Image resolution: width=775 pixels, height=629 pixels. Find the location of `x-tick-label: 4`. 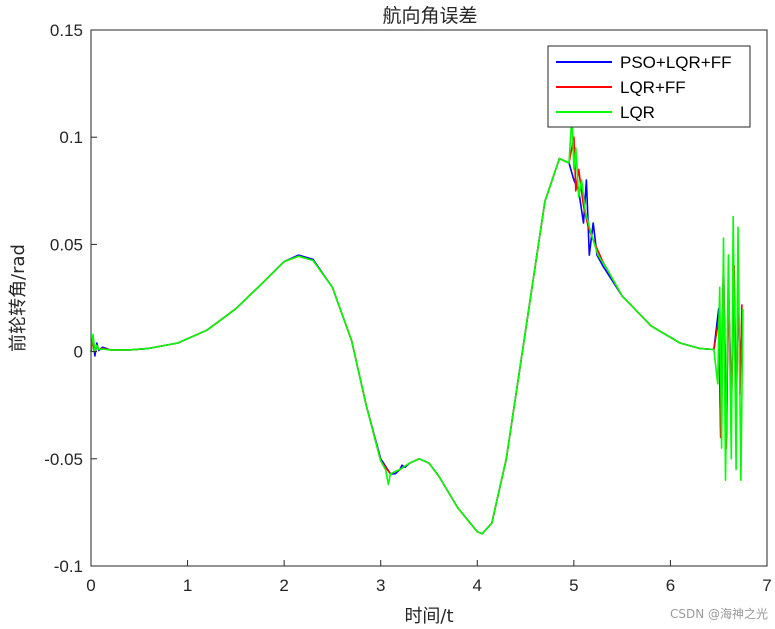

x-tick-label: 4 is located at coordinates (477, 585).